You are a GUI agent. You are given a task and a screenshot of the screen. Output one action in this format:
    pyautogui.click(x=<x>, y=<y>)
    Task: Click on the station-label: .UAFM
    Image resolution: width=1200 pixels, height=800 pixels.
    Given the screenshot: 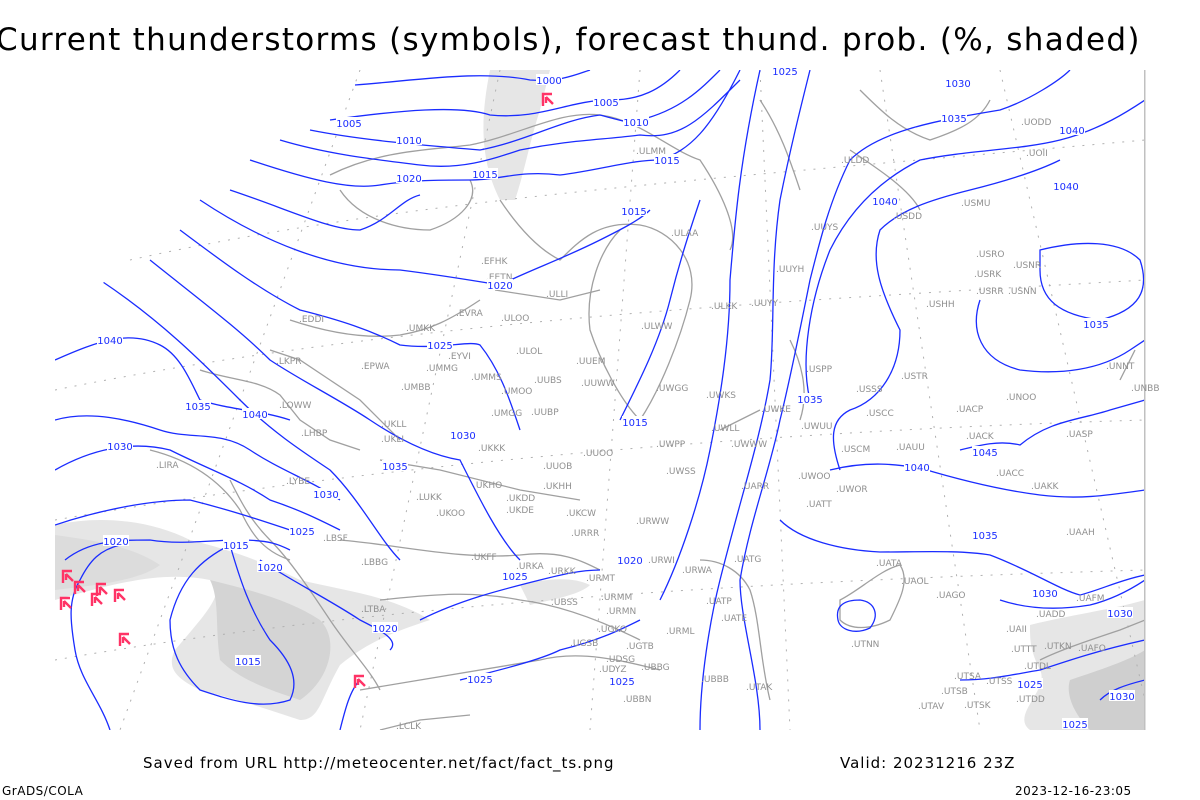 What is the action you would take?
    pyautogui.click(x=1090, y=599)
    